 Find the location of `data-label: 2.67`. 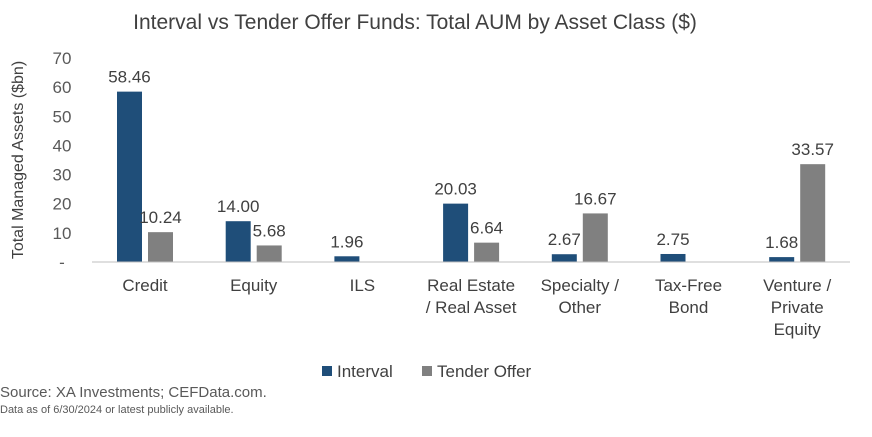

data-label: 2.67 is located at coordinates (564, 239).